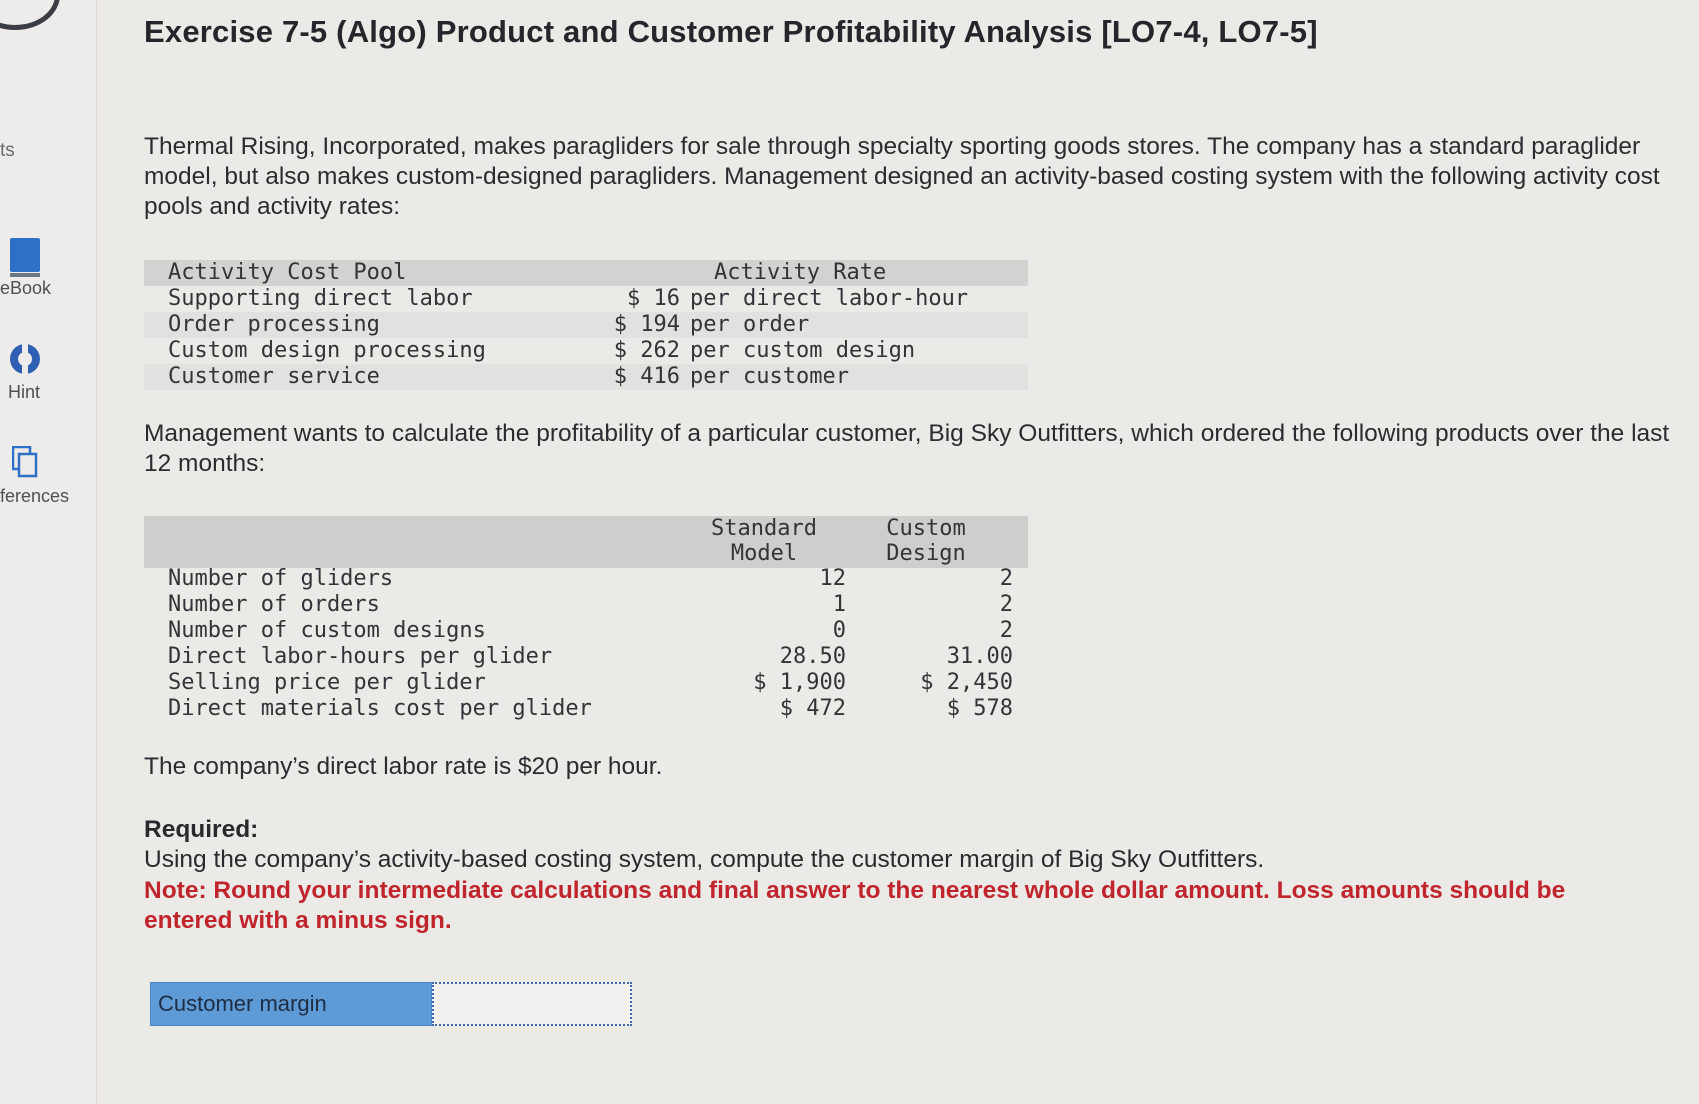 The height and width of the screenshot is (1104, 1699). What do you see at coordinates (586, 605) in the screenshot?
I see `table-row: Number of orders 1 2` at bounding box center [586, 605].